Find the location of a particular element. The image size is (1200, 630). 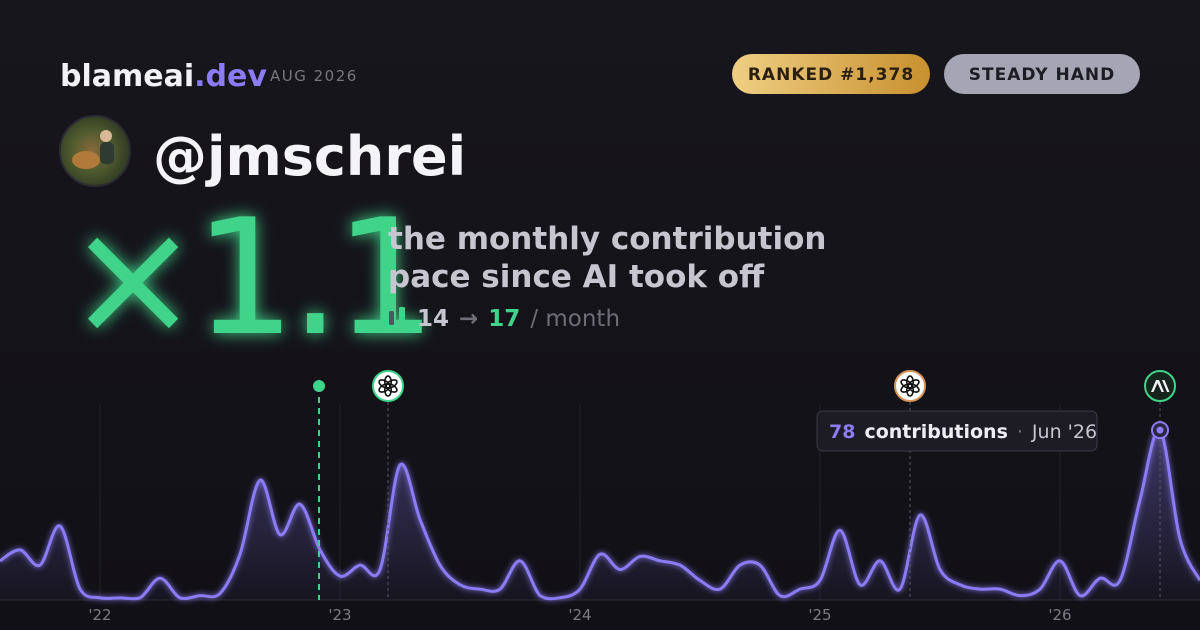

style-badge is located at coordinates (1042, 74).